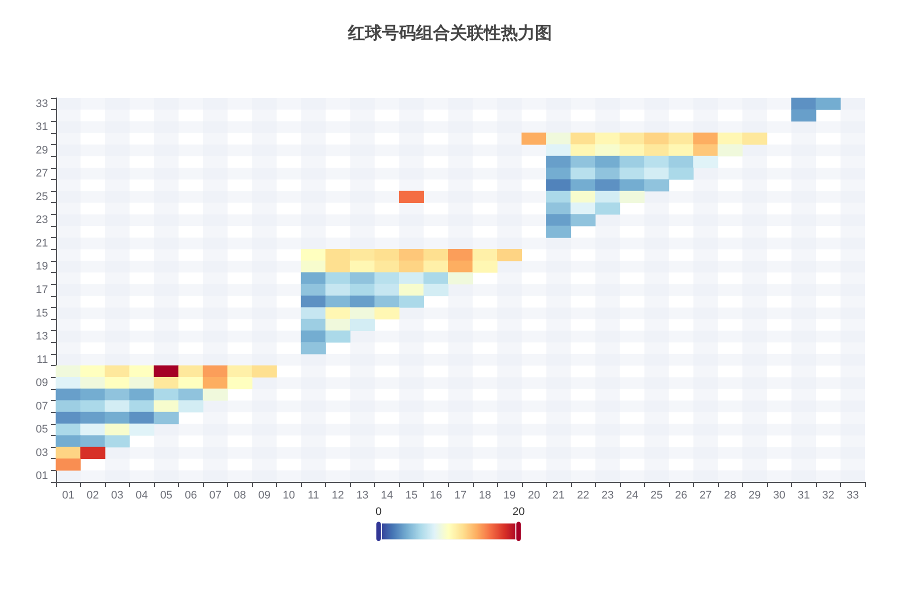 This screenshot has height=600, width=900. What do you see at coordinates (518, 512) in the screenshot?
I see `color-bar-label: 20` at bounding box center [518, 512].